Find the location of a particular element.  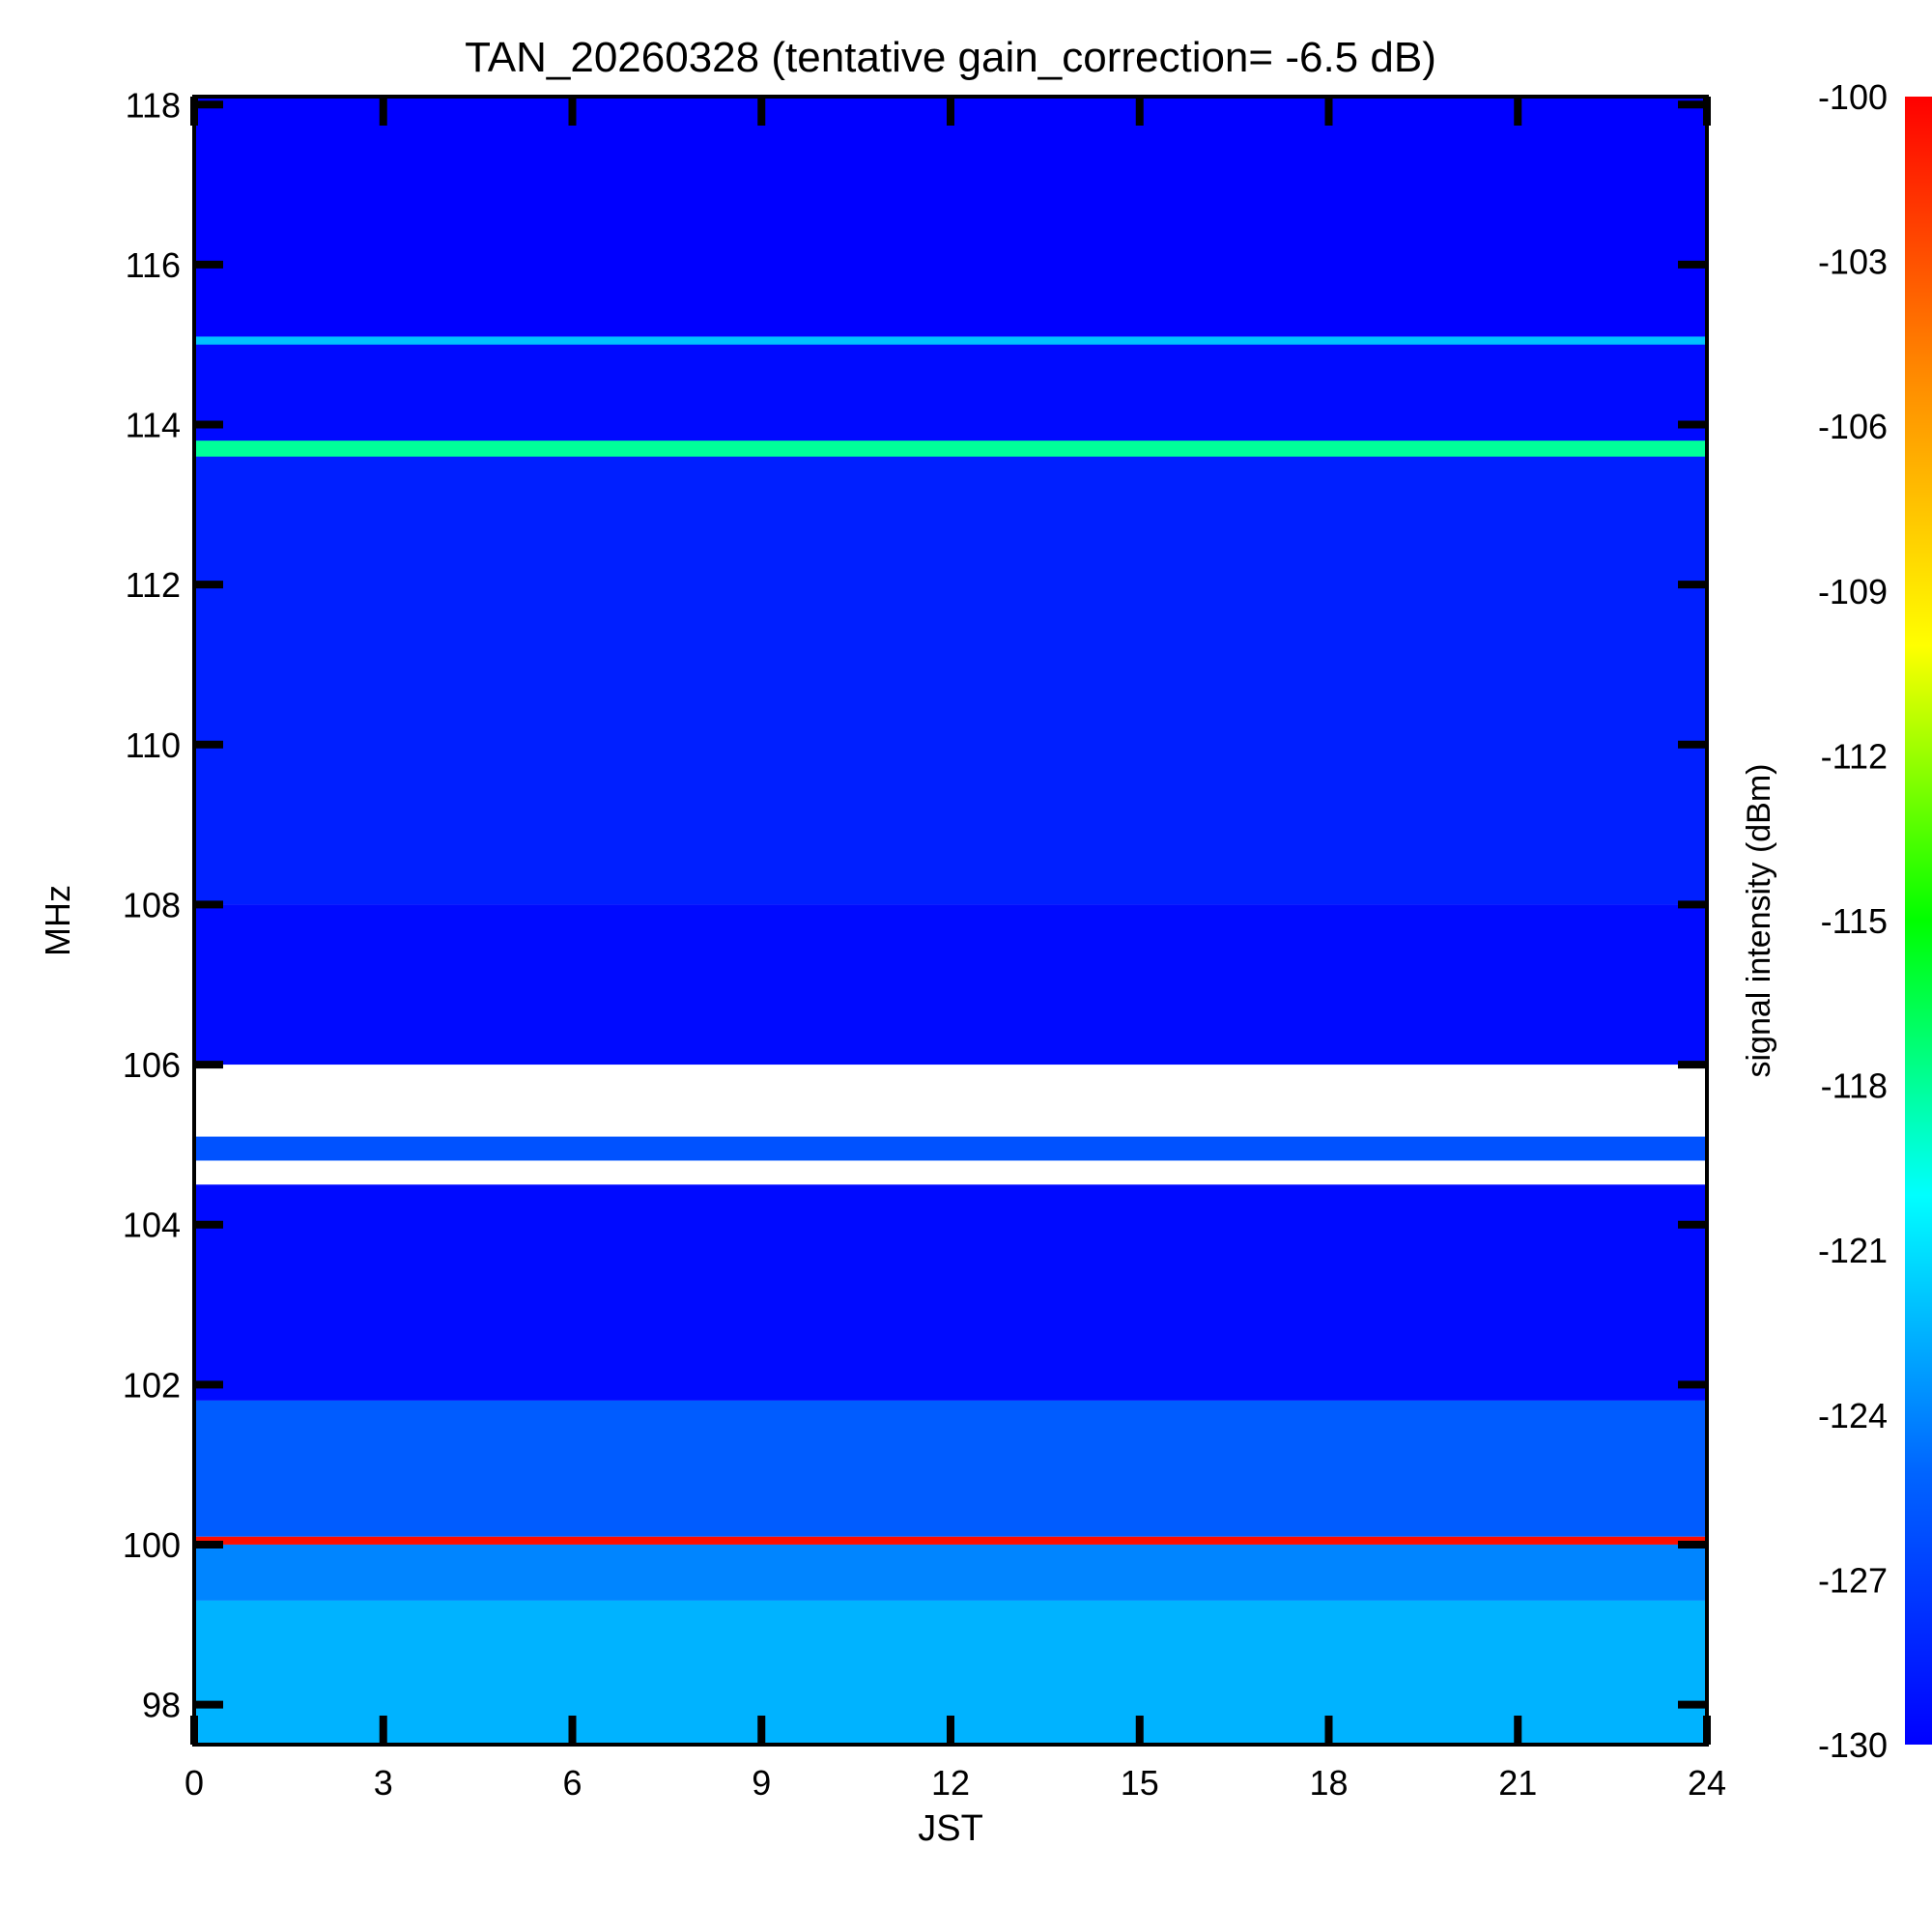

x-tick-label: 15 is located at coordinates (1140, 1783).